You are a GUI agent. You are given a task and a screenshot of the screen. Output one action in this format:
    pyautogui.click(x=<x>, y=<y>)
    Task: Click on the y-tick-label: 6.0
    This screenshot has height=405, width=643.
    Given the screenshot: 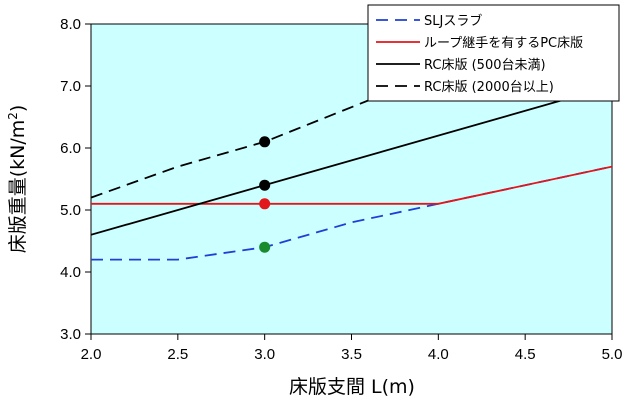 What is the action you would take?
    pyautogui.click(x=70, y=148)
    